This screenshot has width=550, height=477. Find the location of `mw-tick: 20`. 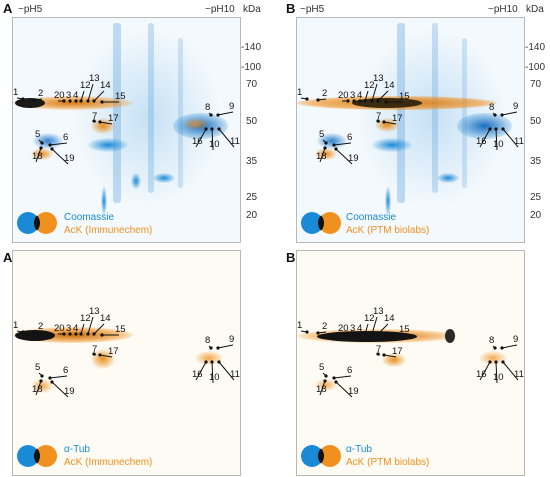

mw-tick: 20 is located at coordinates (252, 215).